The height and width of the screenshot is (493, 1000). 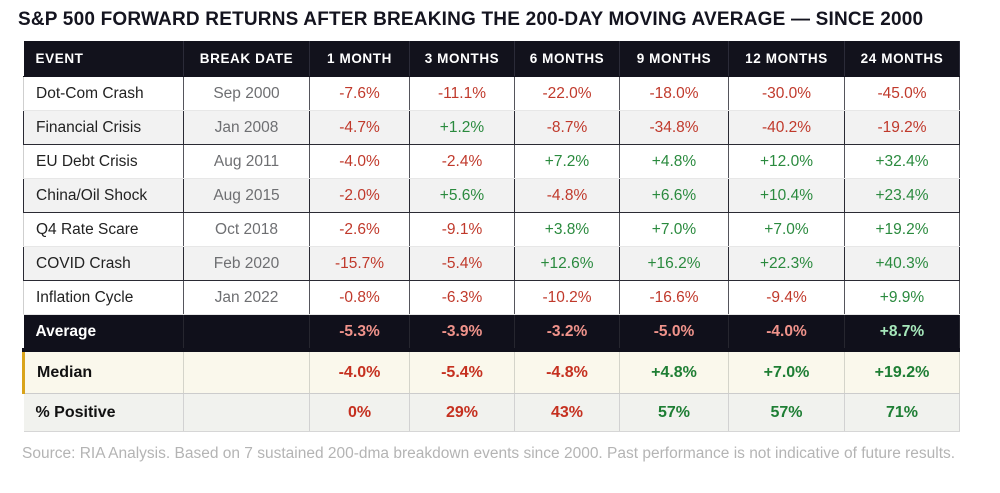 What do you see at coordinates (103, 332) in the screenshot?
I see `summary-label-cell: Average` at bounding box center [103, 332].